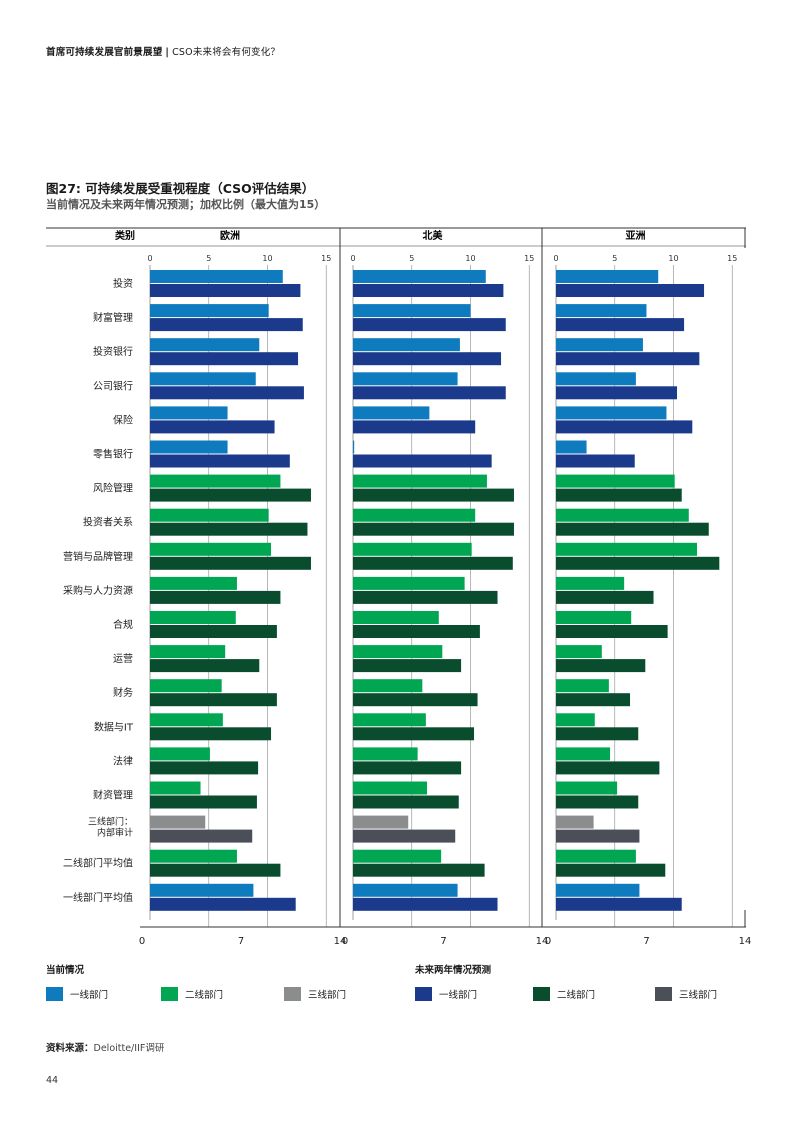  What do you see at coordinates (576, 995) in the screenshot?
I see `legend-label: 二线部门` at bounding box center [576, 995].